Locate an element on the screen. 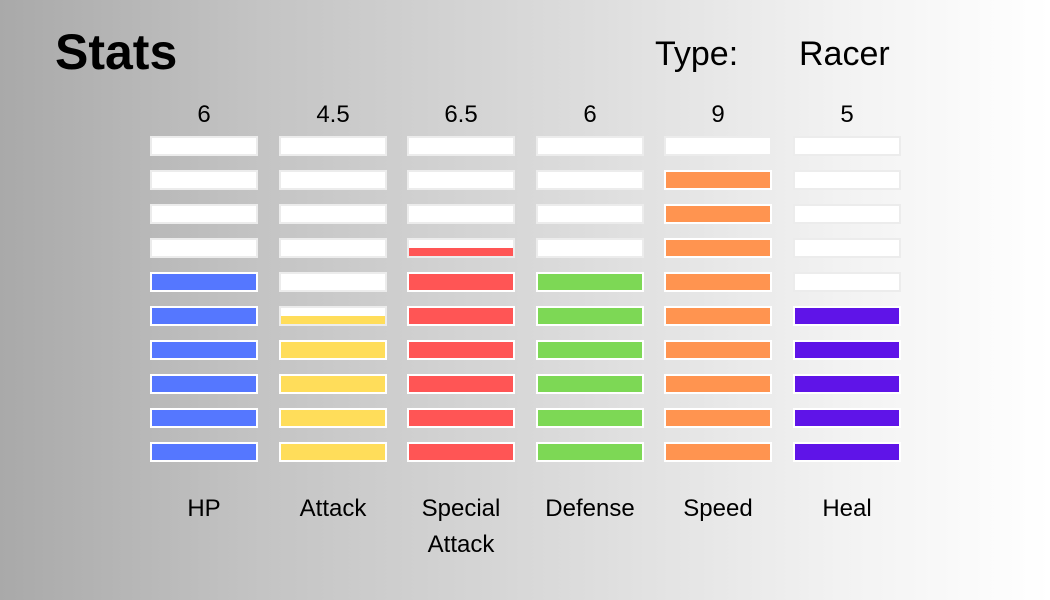 The height and width of the screenshot is (600, 1050). stat-value-attack: 4.5 is located at coordinates (333, 114).